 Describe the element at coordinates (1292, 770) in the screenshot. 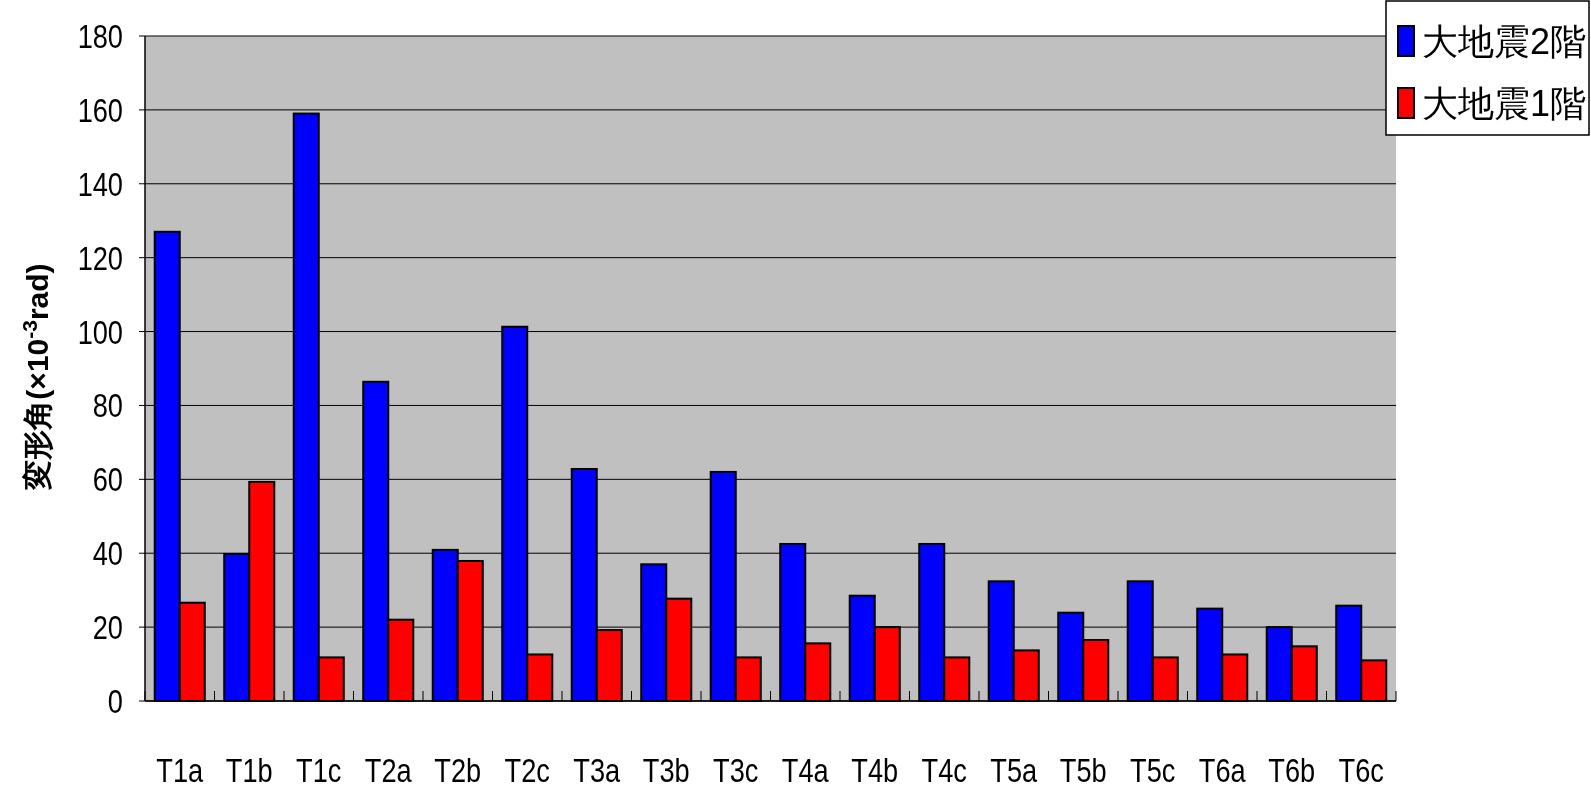

I see `x-tick-label: T6b` at that location.